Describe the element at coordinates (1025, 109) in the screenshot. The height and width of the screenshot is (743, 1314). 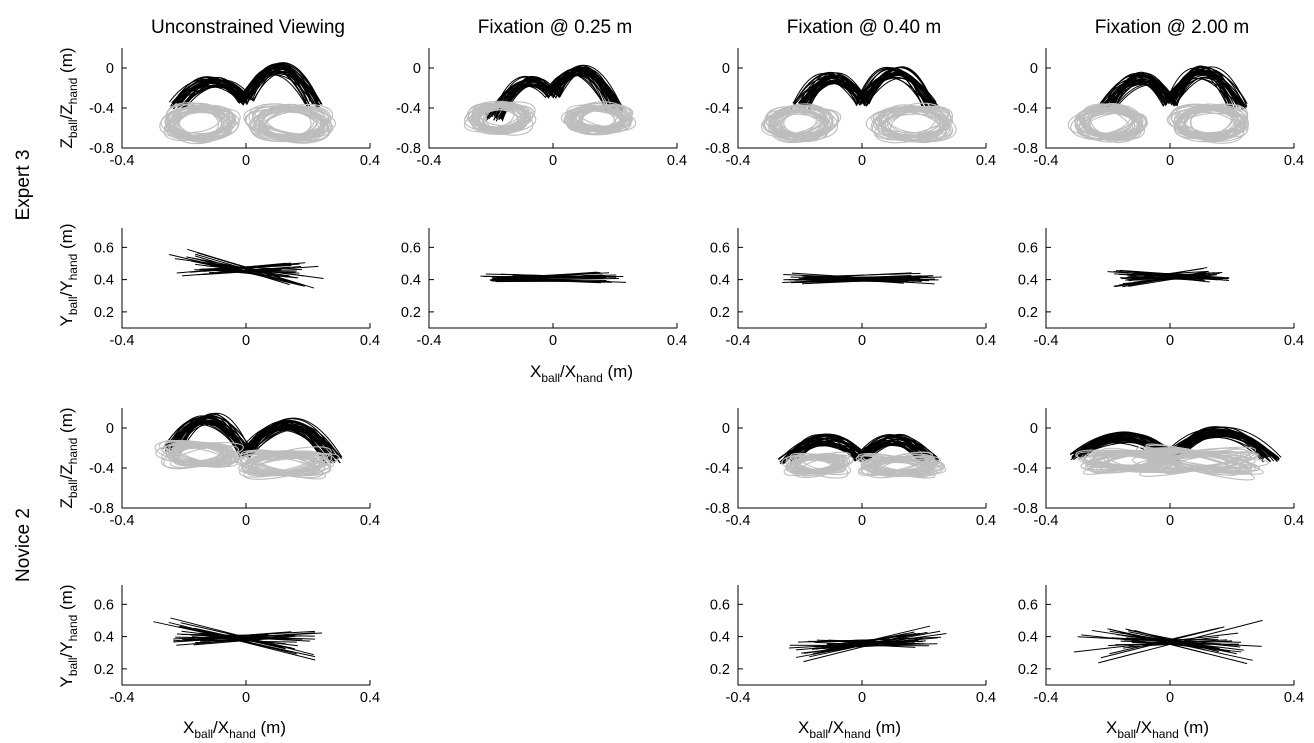
I see `y-tick-label: -0.4` at that location.